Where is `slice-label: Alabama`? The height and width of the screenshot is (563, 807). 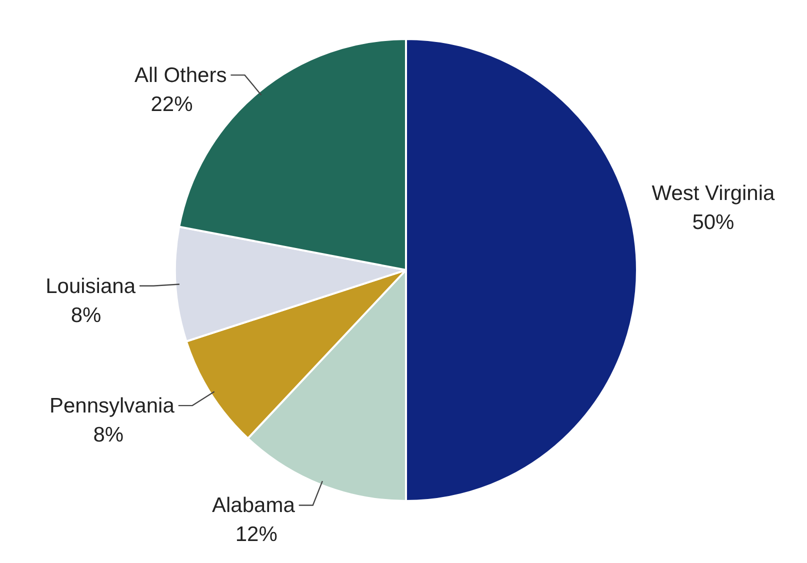 slice-label: Alabama is located at coordinates (254, 506).